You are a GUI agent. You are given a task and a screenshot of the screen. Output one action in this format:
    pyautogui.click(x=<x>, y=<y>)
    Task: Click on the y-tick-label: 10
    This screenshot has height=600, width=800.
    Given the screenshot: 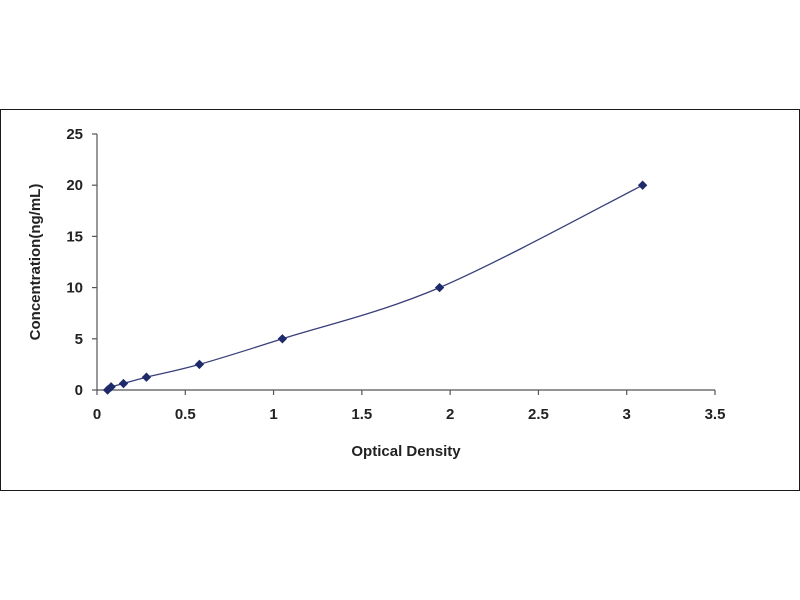 What is the action you would take?
    pyautogui.click(x=74, y=288)
    